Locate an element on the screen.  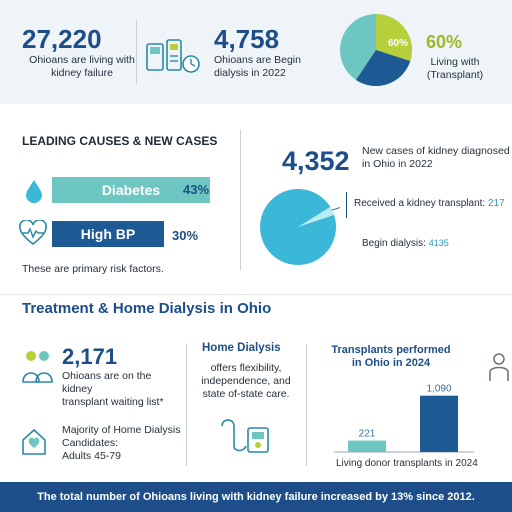
waiting-list-value: 2,171 is located at coordinates (90, 356).